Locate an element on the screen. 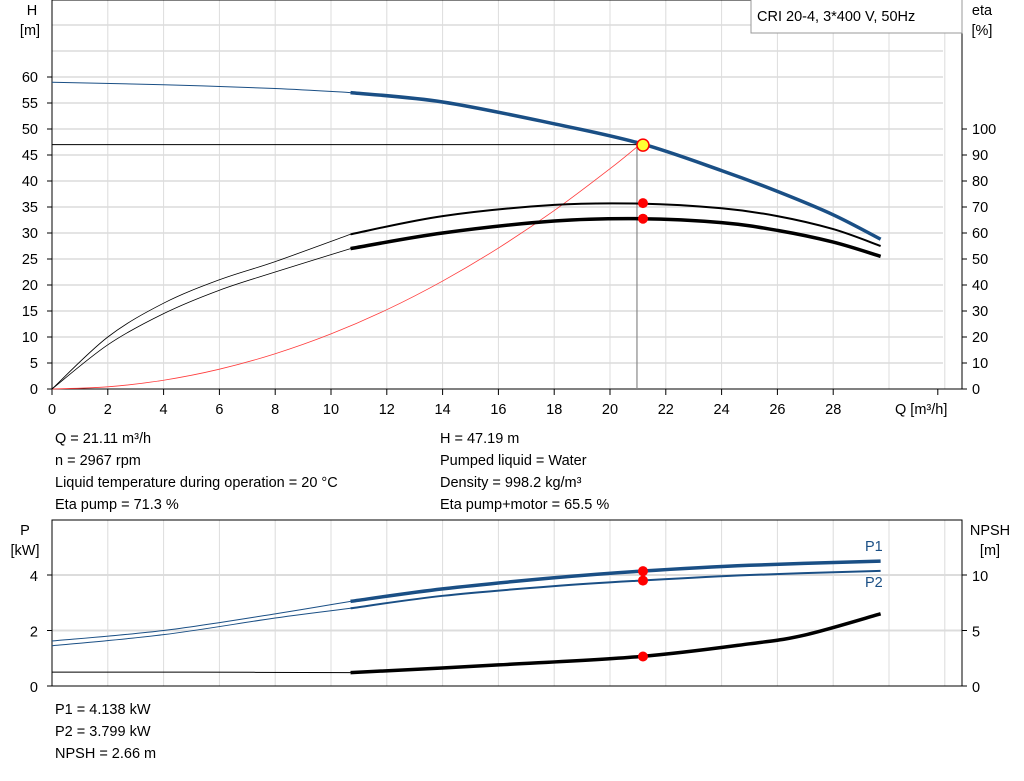 Image resolution: width=1024 pixels, height=781 pixels. info-eta-total: Eta pump+motor = 65.5 % is located at coordinates (525, 505).